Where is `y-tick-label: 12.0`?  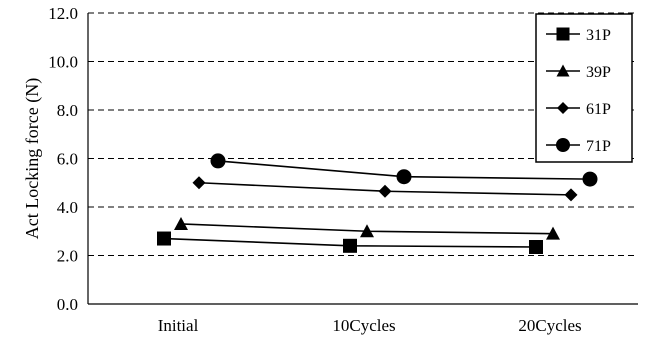 y-tick-label: 12.0 is located at coordinates (63, 13).